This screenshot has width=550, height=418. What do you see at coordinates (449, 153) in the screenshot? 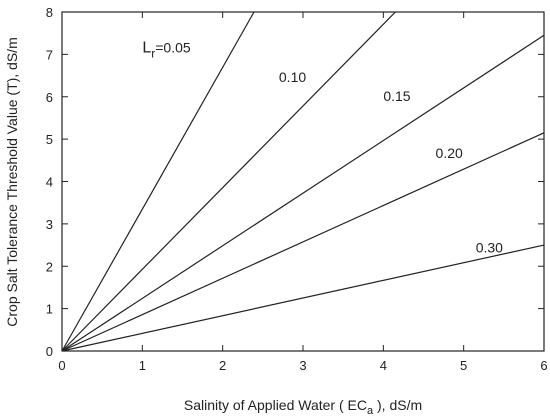
I see `series-label-3: 0.20` at bounding box center [449, 153].